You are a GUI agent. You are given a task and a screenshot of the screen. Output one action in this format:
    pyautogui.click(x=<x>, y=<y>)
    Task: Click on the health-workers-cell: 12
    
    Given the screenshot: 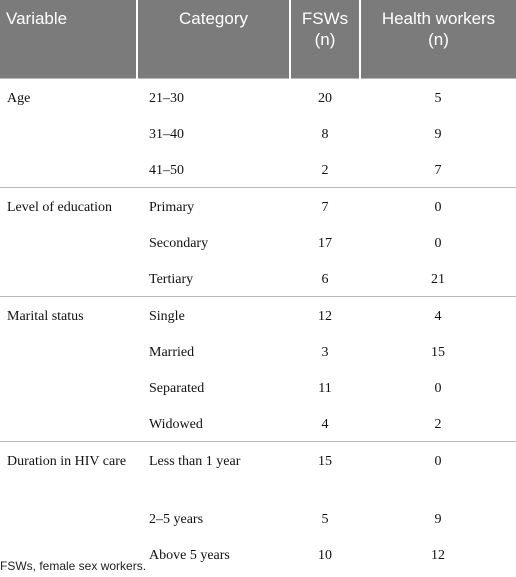 What is the action you would take?
    pyautogui.click(x=438, y=555)
    